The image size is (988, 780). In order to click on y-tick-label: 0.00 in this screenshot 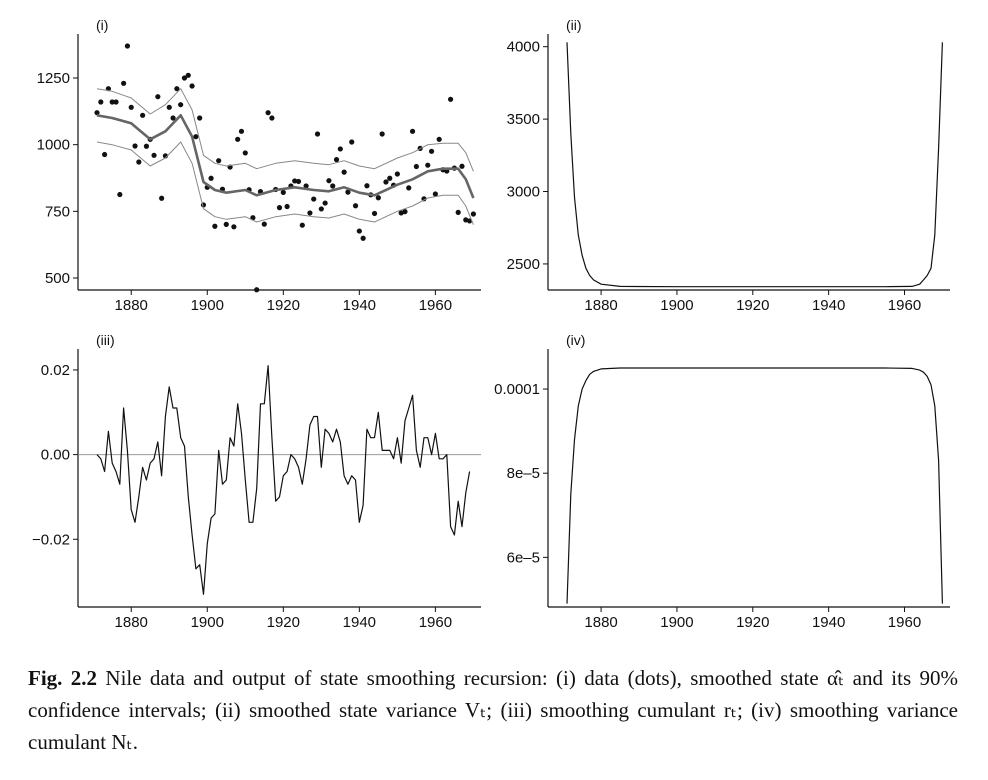, I will do `click(55, 455)`.